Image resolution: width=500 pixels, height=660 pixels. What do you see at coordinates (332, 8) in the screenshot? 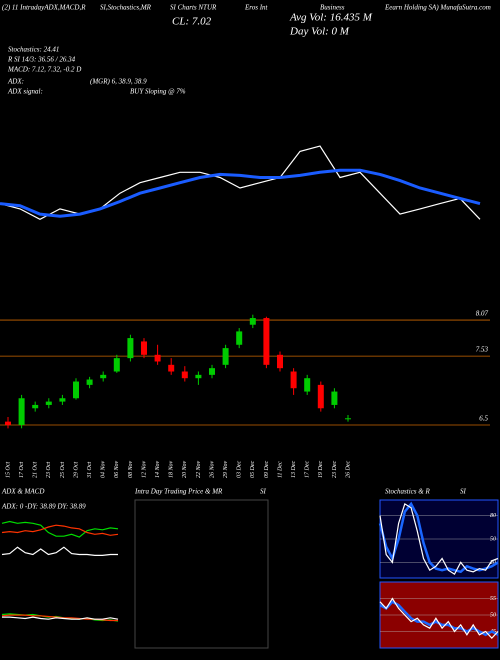
I see `header-text: Business` at bounding box center [332, 8].